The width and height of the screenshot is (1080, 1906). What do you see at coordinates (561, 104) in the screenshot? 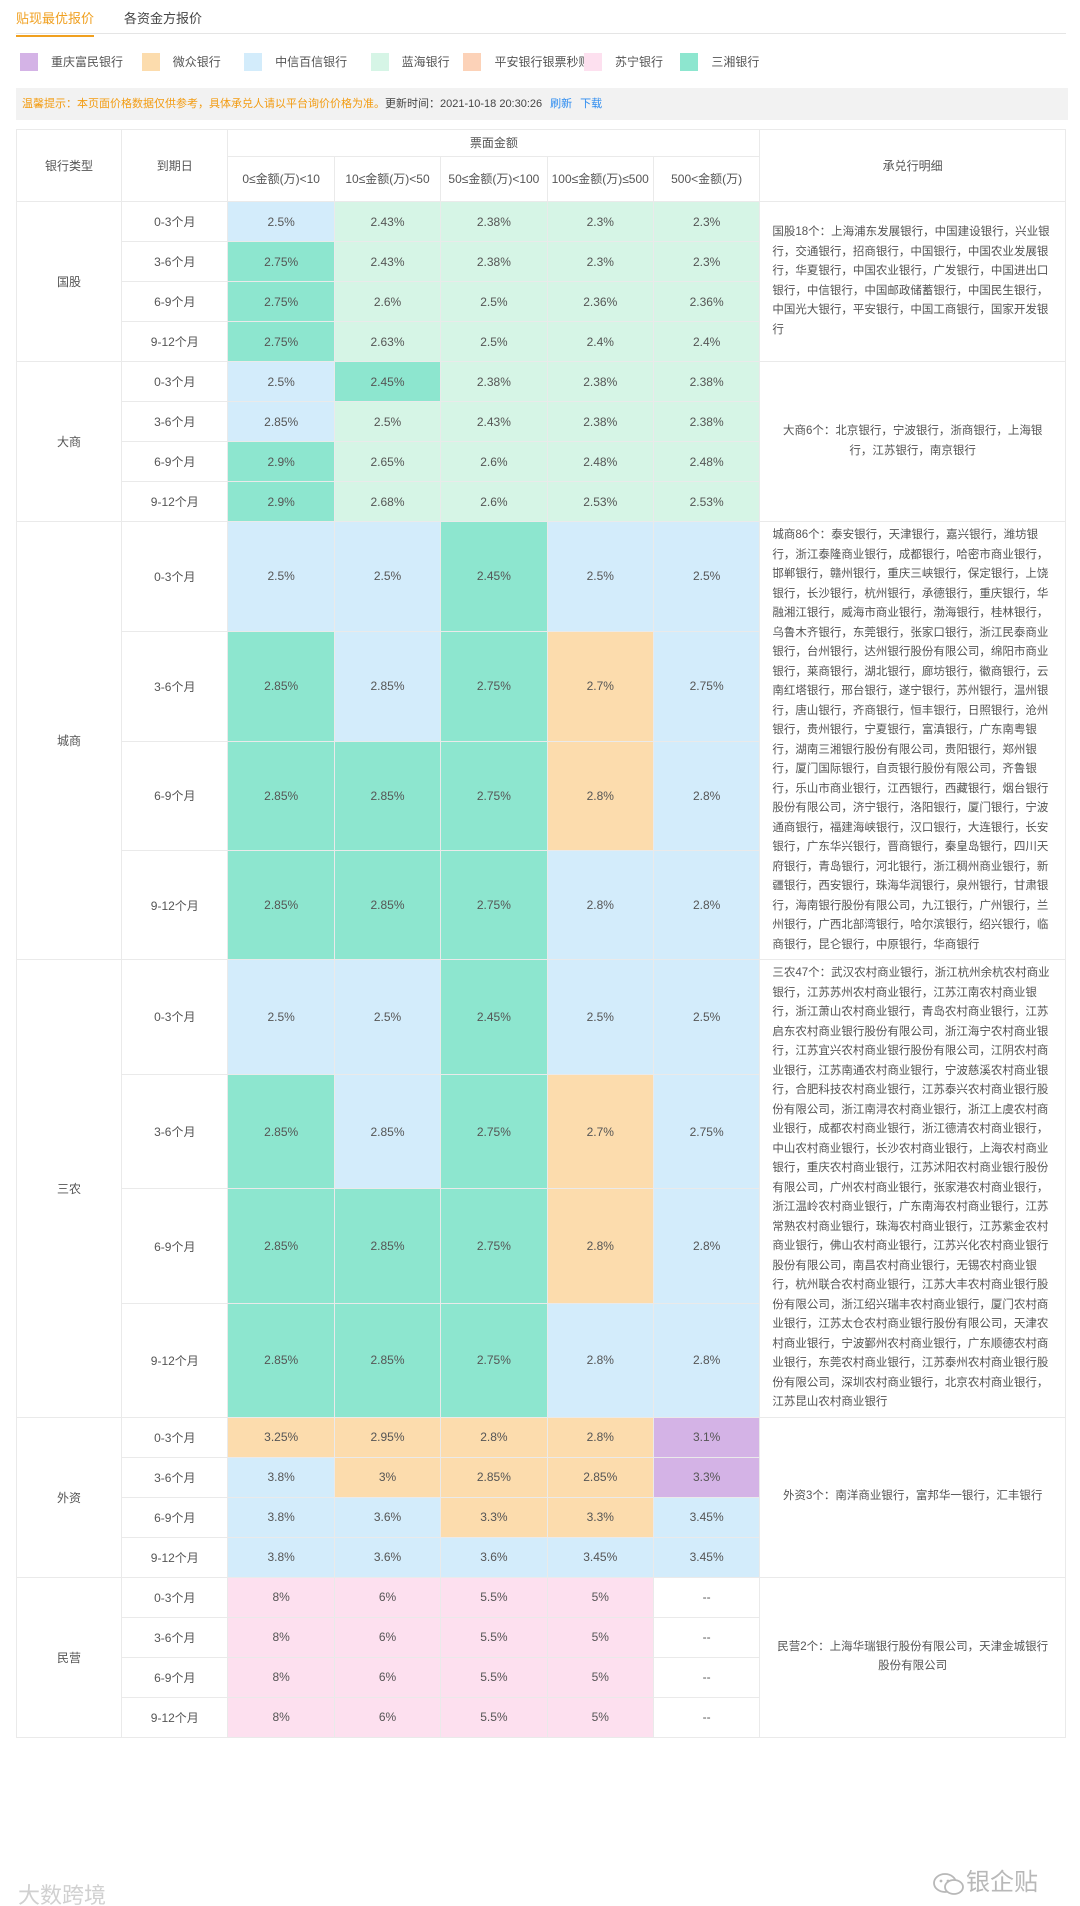
I see `refresh-link: 刷新` at bounding box center [561, 104].